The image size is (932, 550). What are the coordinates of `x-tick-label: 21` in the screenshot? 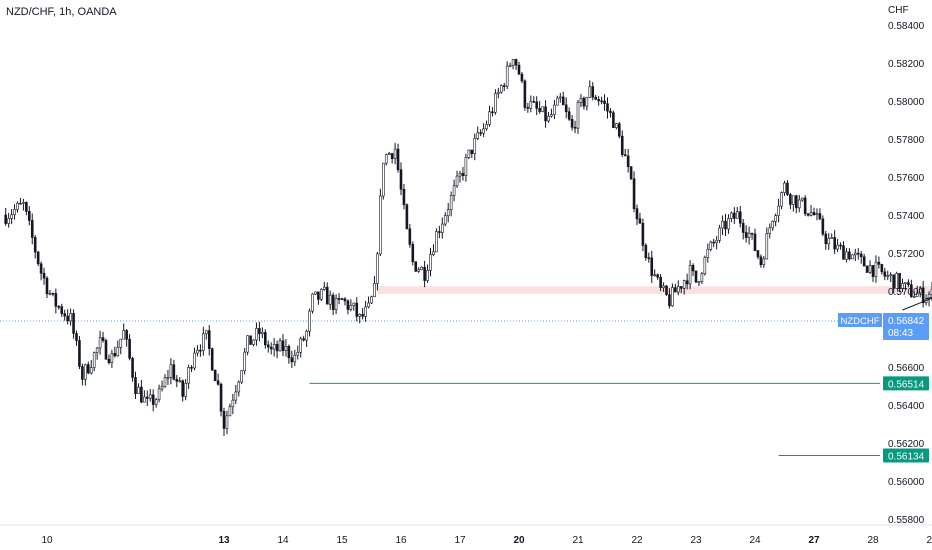 It's located at (578, 540).